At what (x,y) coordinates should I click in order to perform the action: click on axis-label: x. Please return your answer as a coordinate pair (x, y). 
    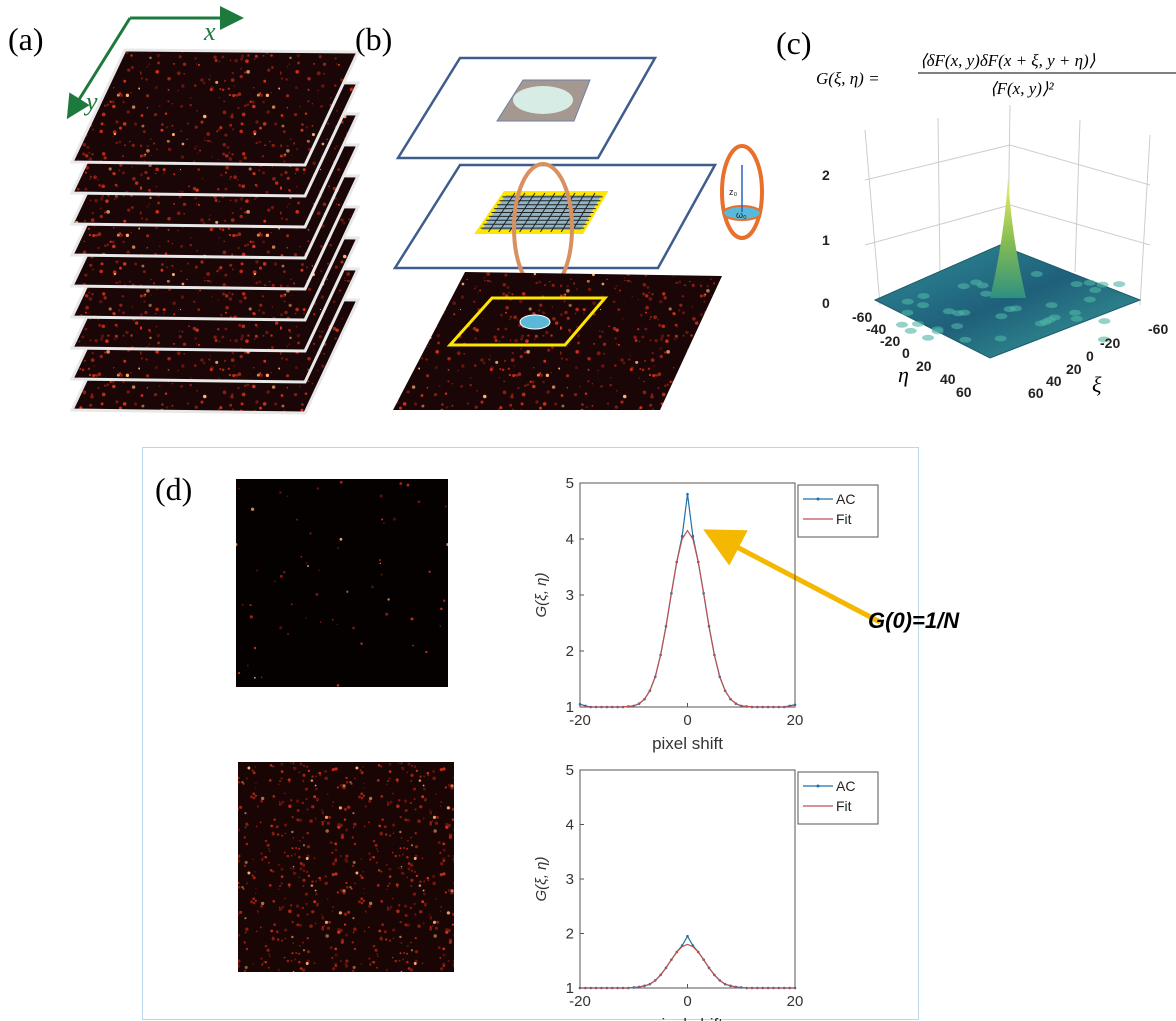
    Looking at the image, I should click on (209, 31).